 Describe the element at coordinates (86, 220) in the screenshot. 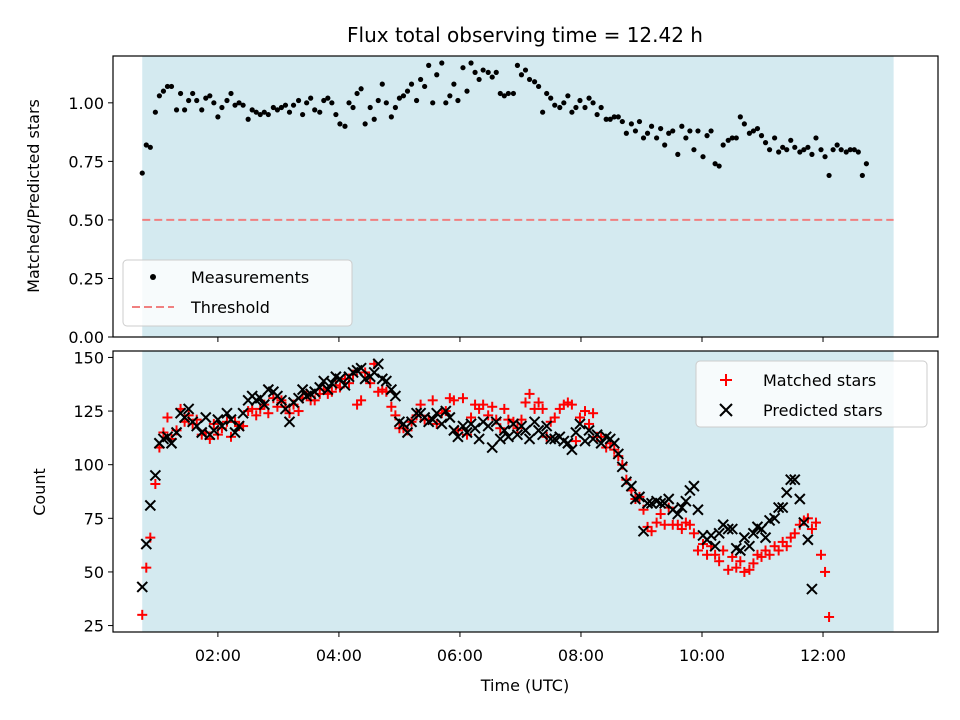

I see `ytick-label: 0.50` at that location.